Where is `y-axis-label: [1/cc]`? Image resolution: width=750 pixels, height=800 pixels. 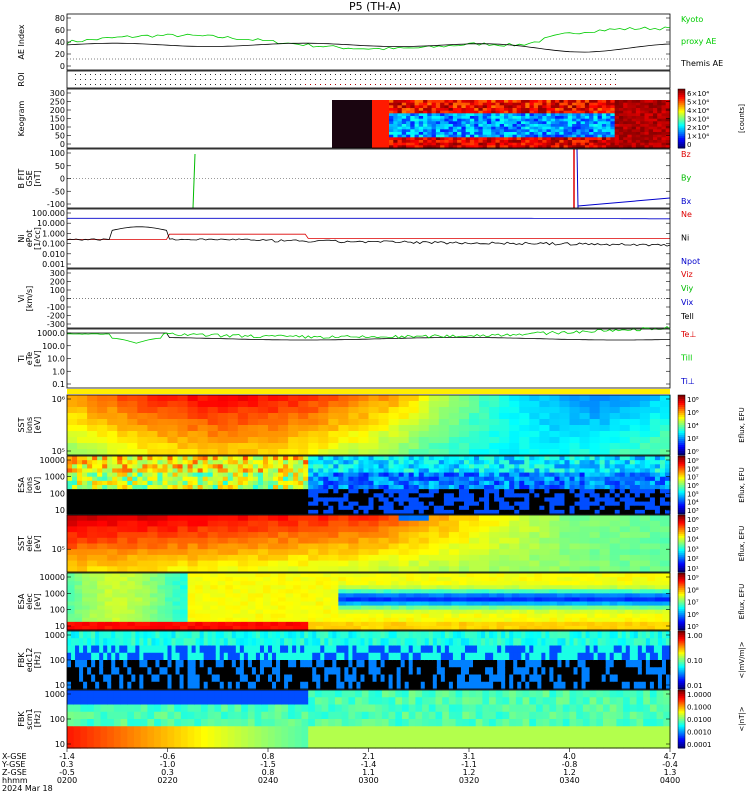 y-axis-label: [1/cc] is located at coordinates (37, 238).